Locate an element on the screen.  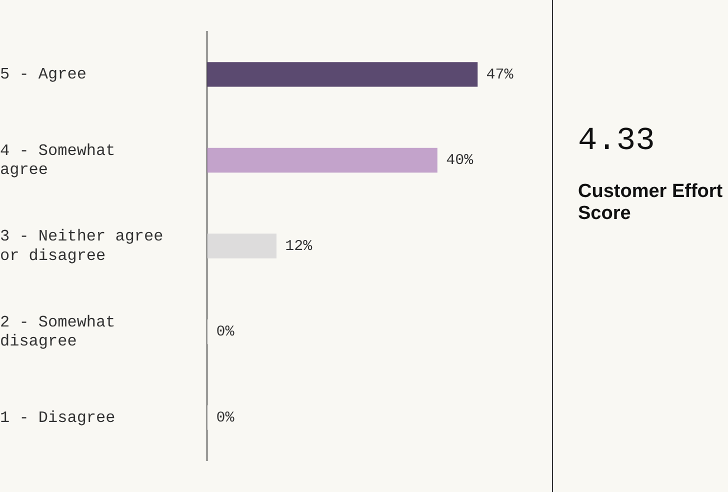
data-label: 12% is located at coordinates (299, 246).